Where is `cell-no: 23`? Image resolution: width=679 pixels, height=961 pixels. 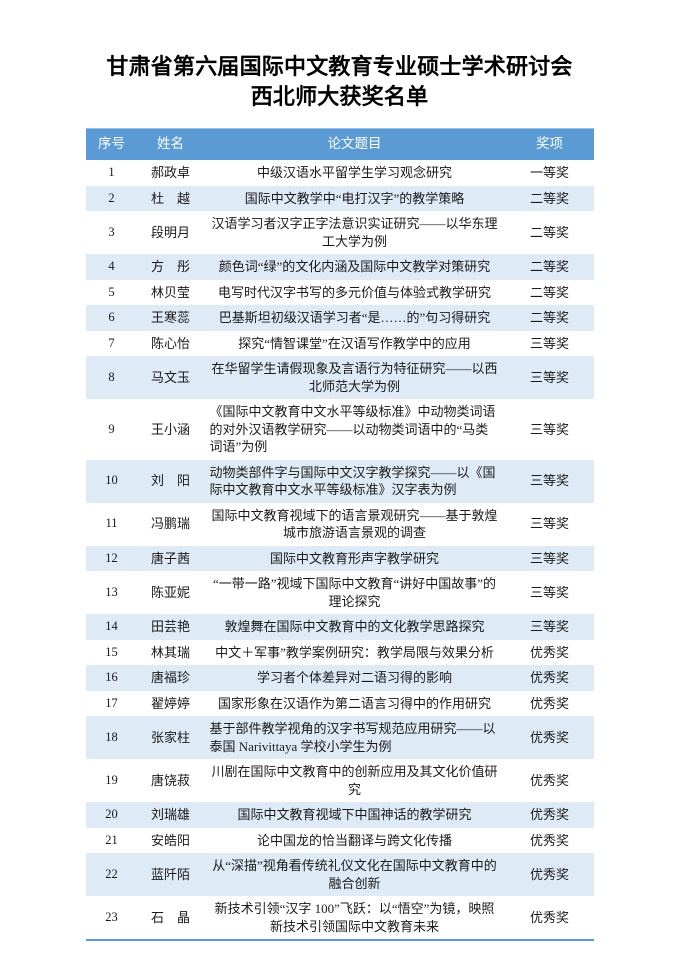
cell-no: 23 is located at coordinates (111, 918).